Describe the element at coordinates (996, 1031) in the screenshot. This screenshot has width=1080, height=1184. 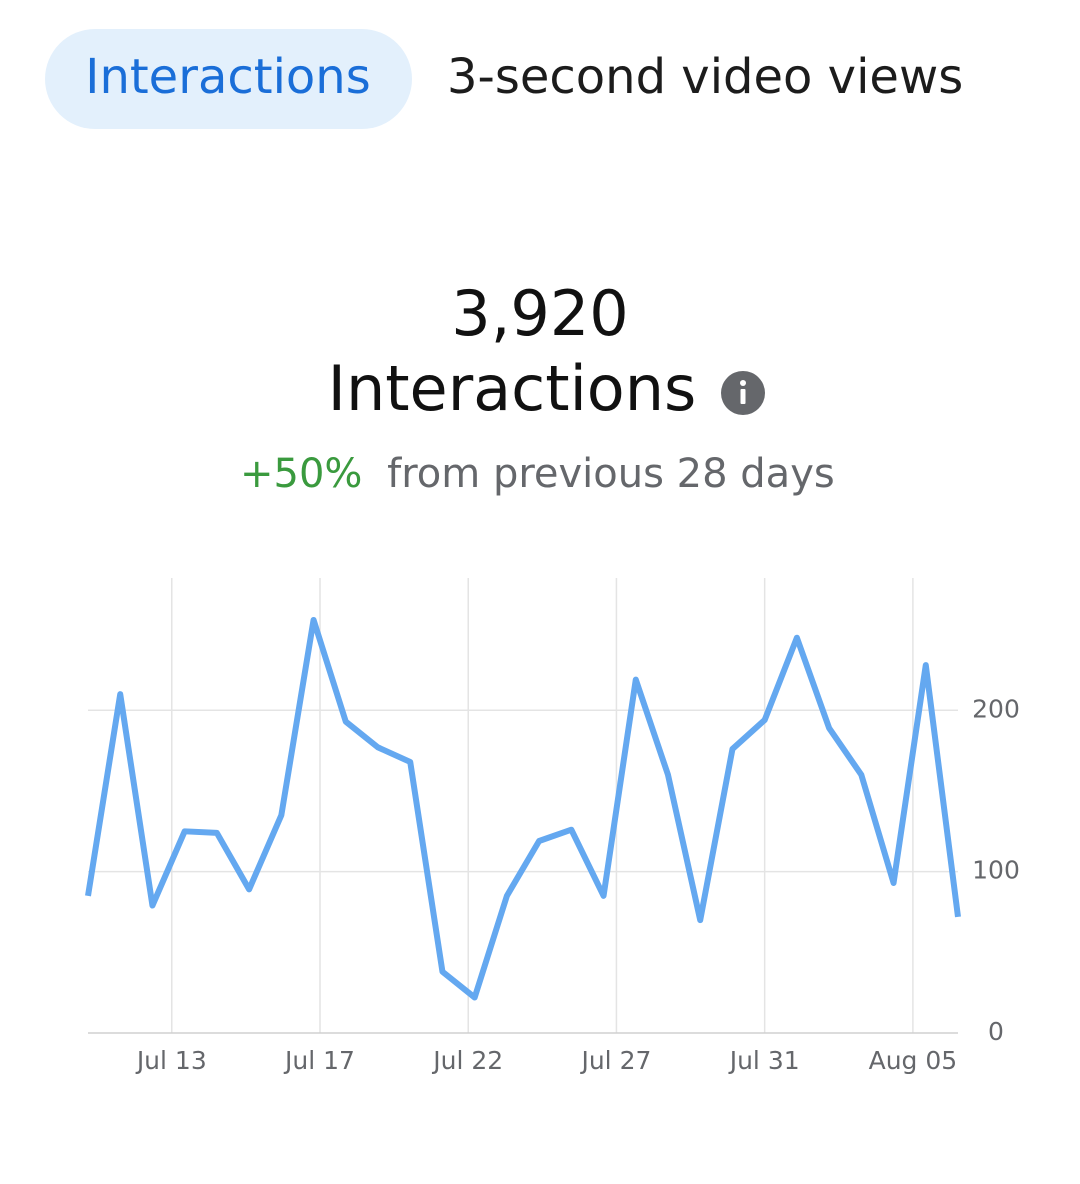
I see `y-tick-label: 0` at that location.